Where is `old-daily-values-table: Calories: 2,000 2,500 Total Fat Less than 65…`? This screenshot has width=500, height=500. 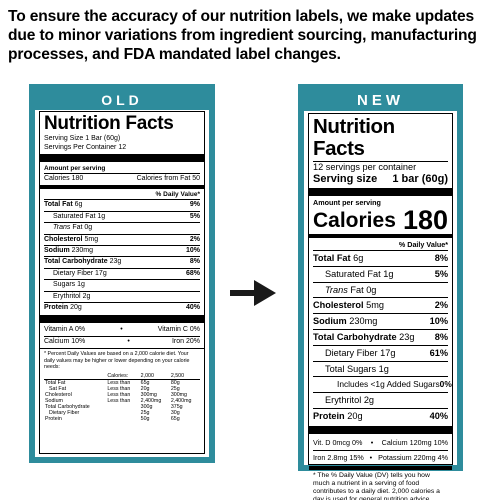 old-daily-values-table: Calories: 2,000 2,500 Total Fat Less than 65… is located at coordinates (122, 397).